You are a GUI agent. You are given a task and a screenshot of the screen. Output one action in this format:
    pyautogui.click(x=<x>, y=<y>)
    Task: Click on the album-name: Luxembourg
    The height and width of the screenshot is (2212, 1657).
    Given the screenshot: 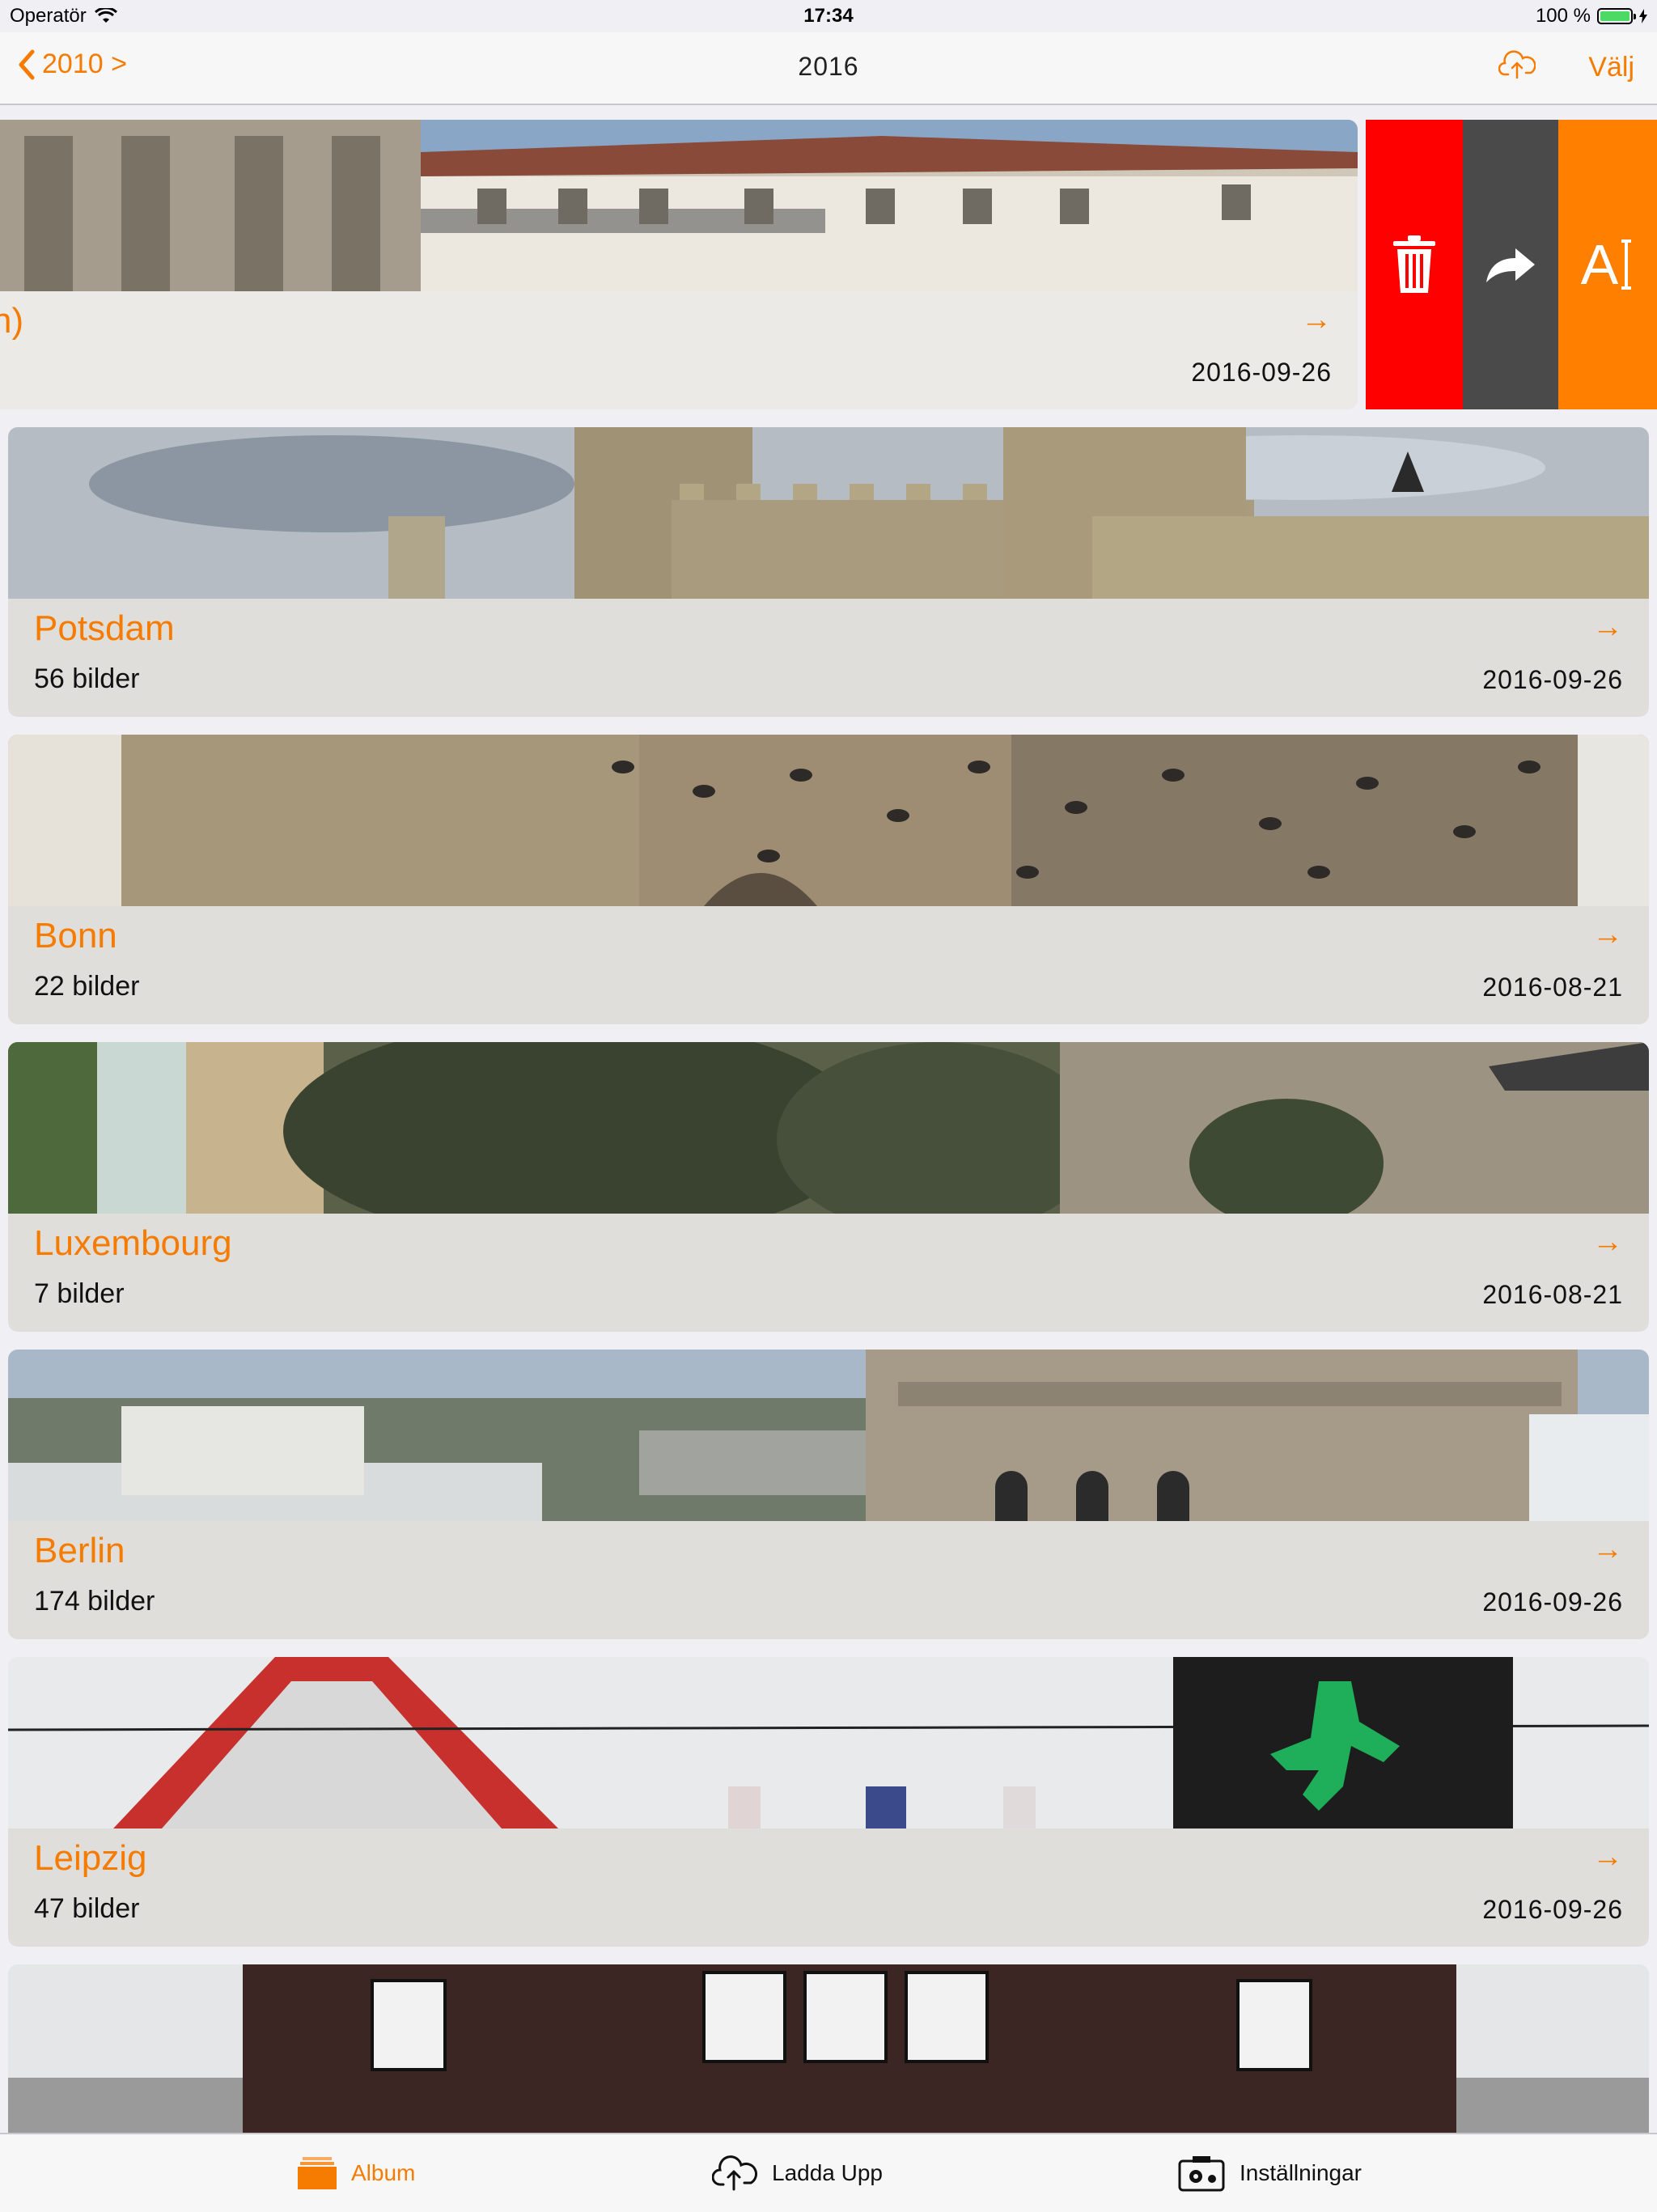 What is the action you would take?
    pyautogui.click(x=133, y=1243)
    